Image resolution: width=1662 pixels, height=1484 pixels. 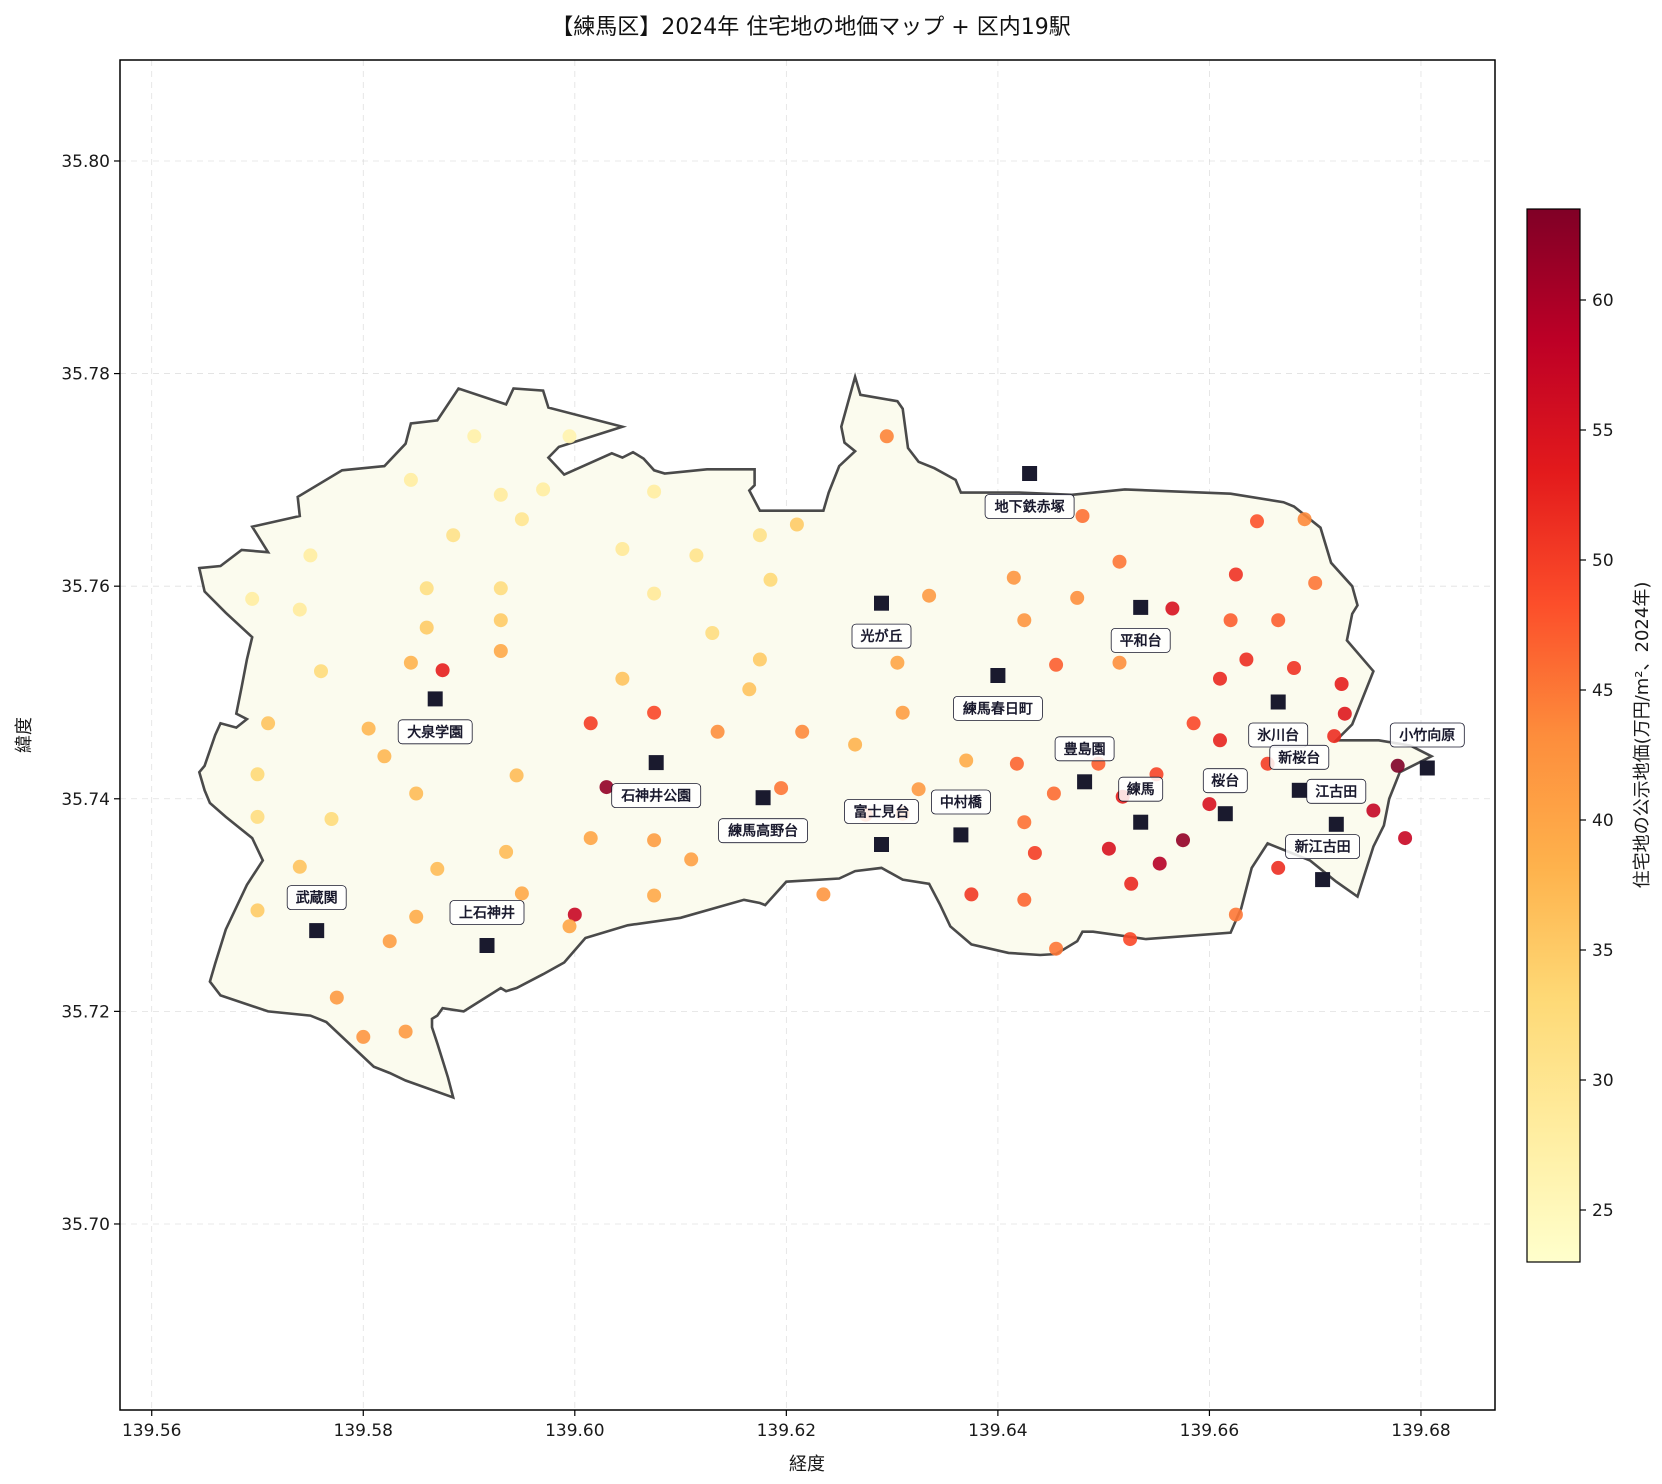 What do you see at coordinates (1323, 847) in the screenshot?
I see `station-label: 新江古田` at bounding box center [1323, 847].